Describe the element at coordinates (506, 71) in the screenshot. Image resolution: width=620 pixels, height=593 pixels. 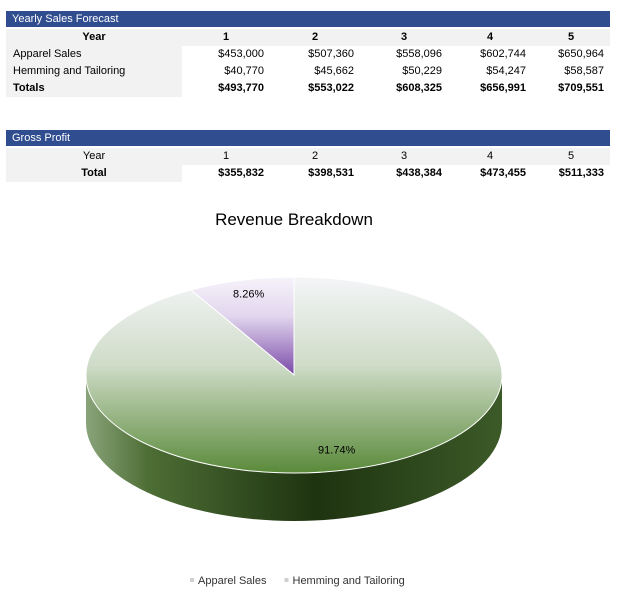
I see `cell-value: $54,247` at that location.